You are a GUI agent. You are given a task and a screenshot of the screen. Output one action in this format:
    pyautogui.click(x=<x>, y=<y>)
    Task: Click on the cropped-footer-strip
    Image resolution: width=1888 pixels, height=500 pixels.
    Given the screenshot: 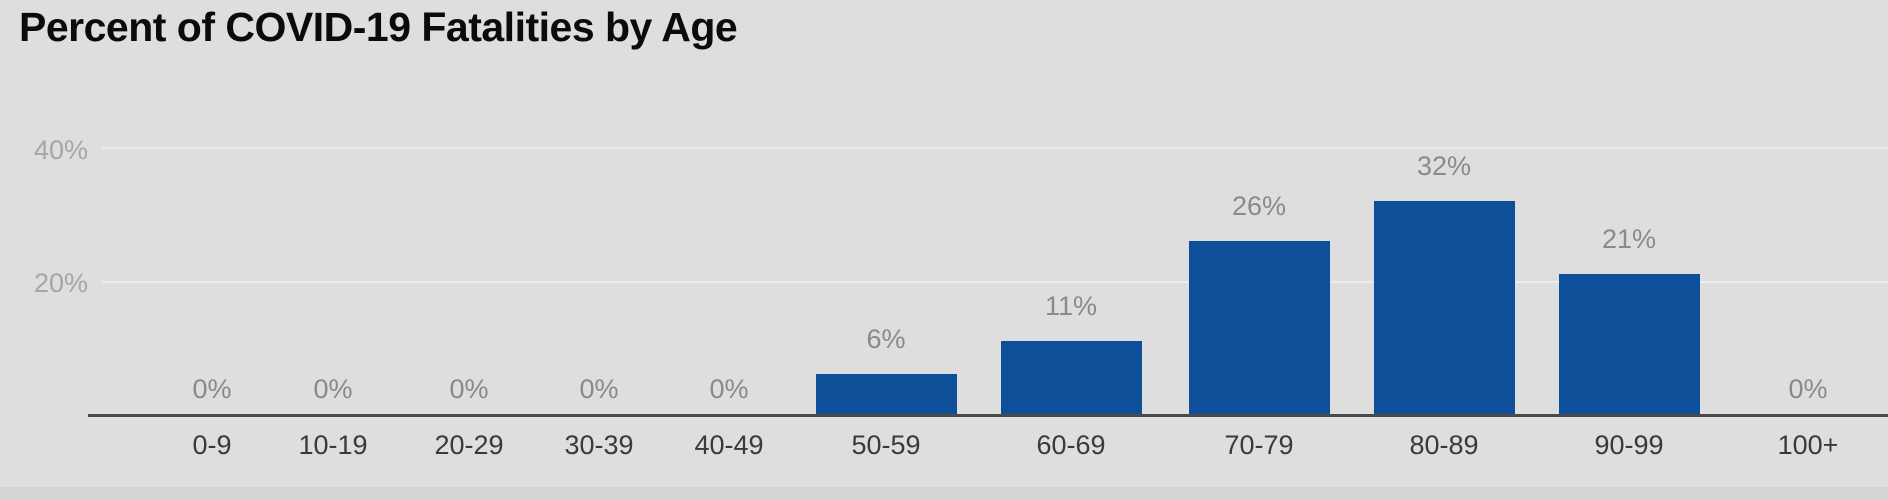 What is the action you would take?
    pyautogui.click(x=944, y=493)
    